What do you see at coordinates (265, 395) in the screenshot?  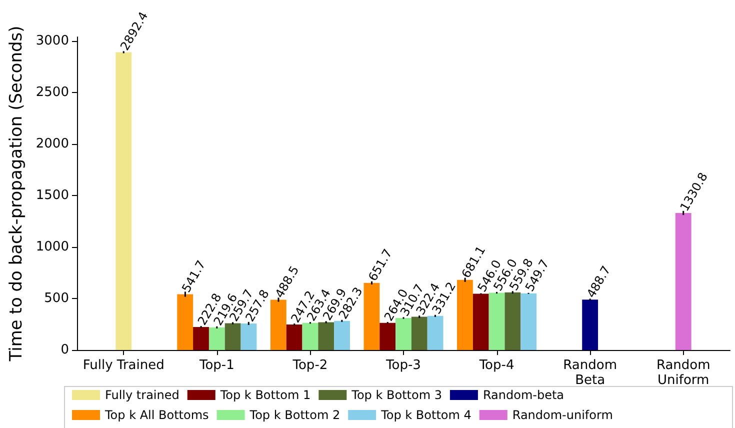 I see `legend-label: Top k Bottom 1` at bounding box center [265, 395].